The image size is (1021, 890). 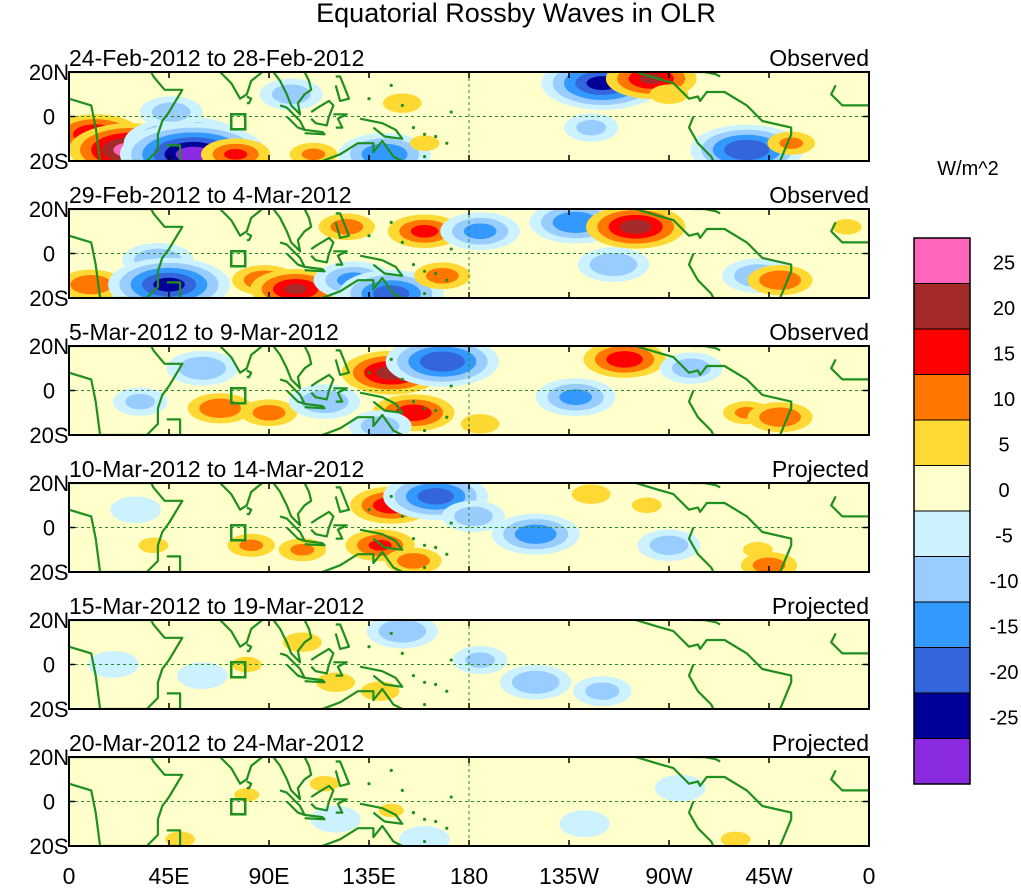 I want to click on y-tick-label: 0, so click(x=49, y=665).